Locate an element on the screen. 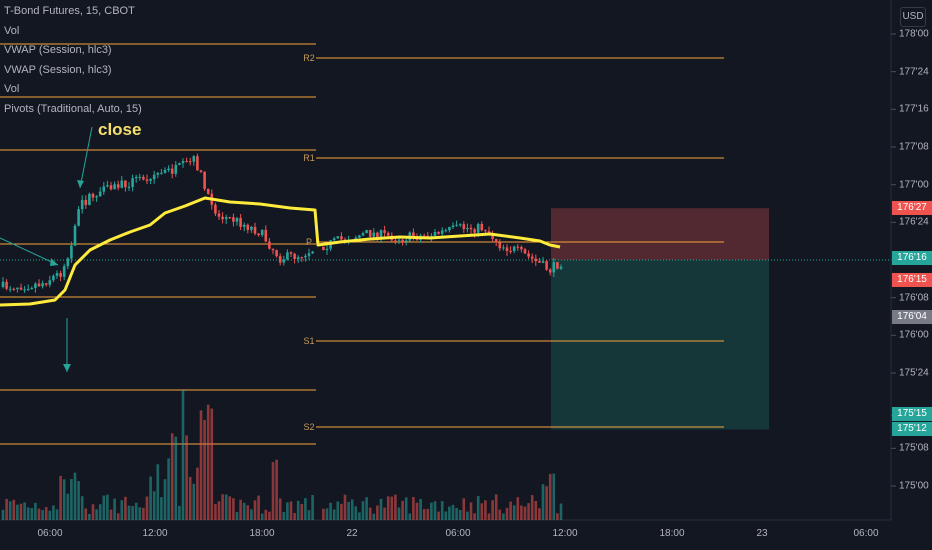  x-tick-label: 12:00 is located at coordinates (155, 533).